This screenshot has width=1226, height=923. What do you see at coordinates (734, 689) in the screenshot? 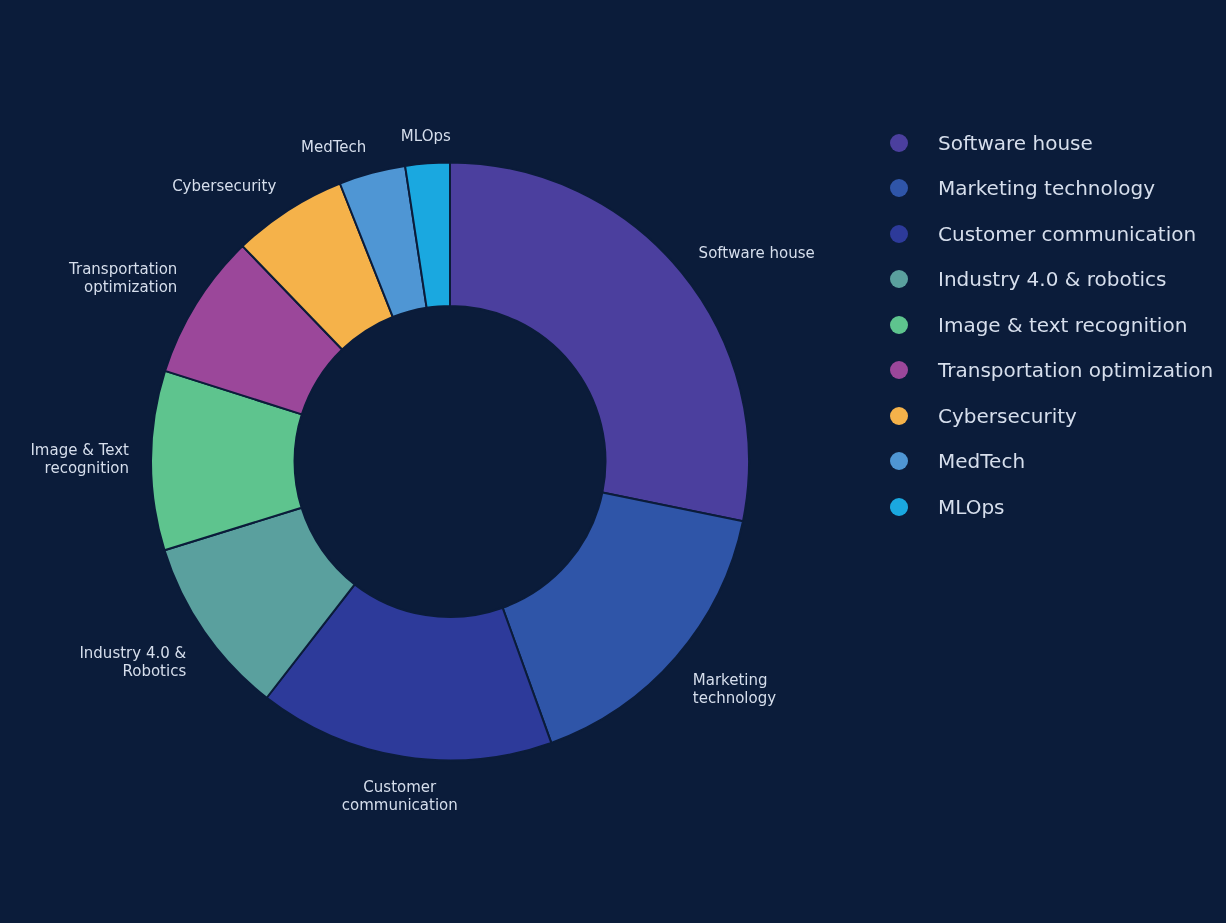
I see `text: Marketing technology` at bounding box center [734, 689].